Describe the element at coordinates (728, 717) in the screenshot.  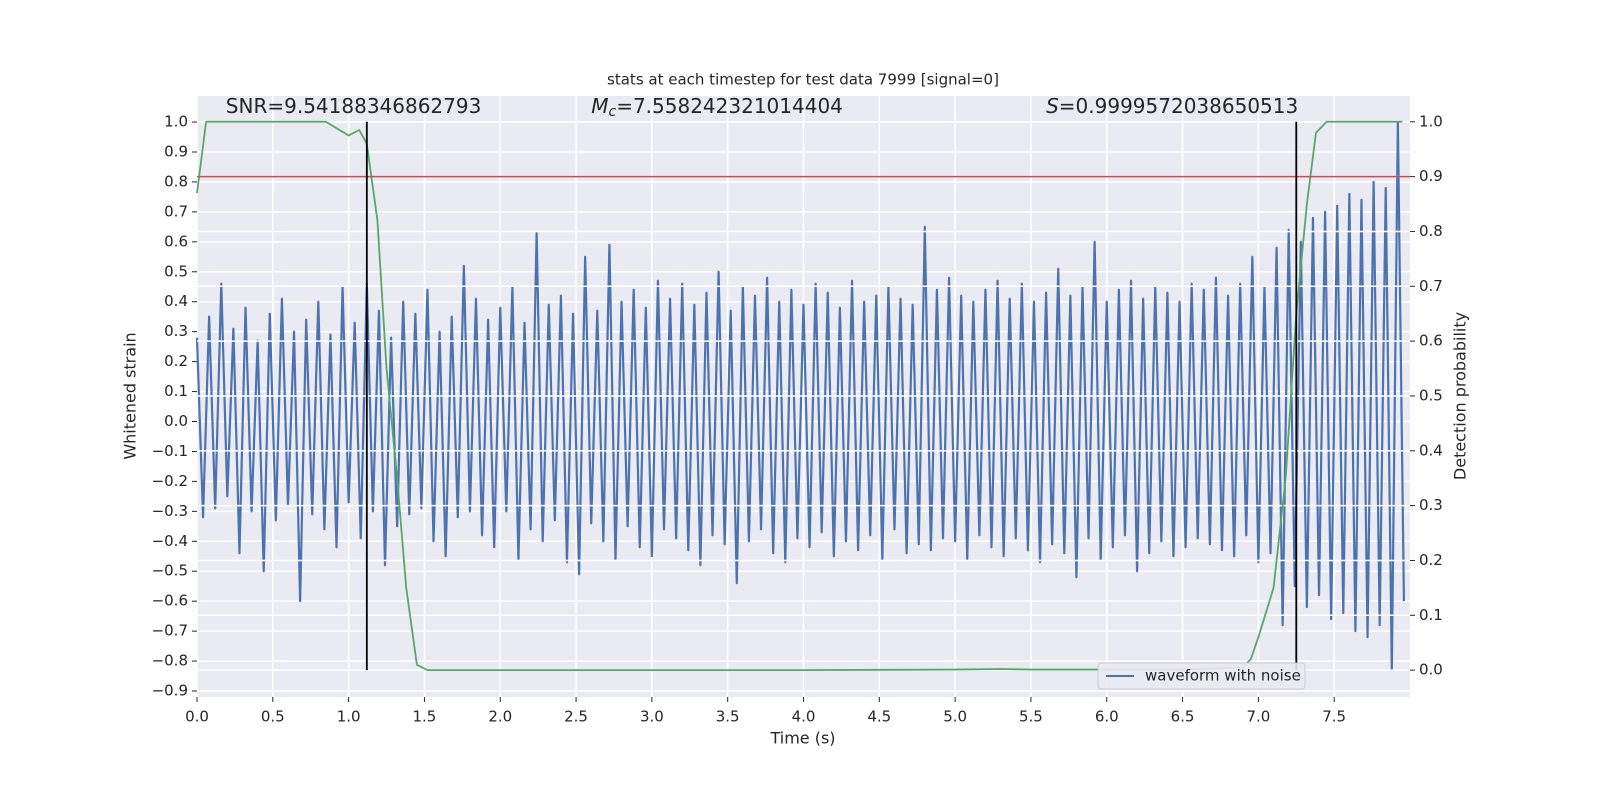
I see `x-tick-label: 3.5` at that location.